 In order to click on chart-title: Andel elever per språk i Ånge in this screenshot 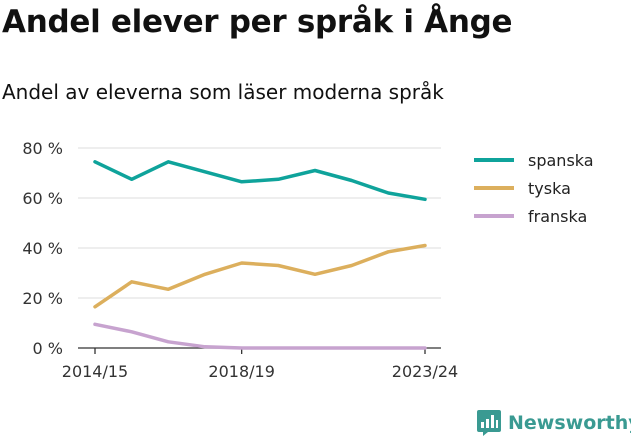, I will do `click(257, 22)`.